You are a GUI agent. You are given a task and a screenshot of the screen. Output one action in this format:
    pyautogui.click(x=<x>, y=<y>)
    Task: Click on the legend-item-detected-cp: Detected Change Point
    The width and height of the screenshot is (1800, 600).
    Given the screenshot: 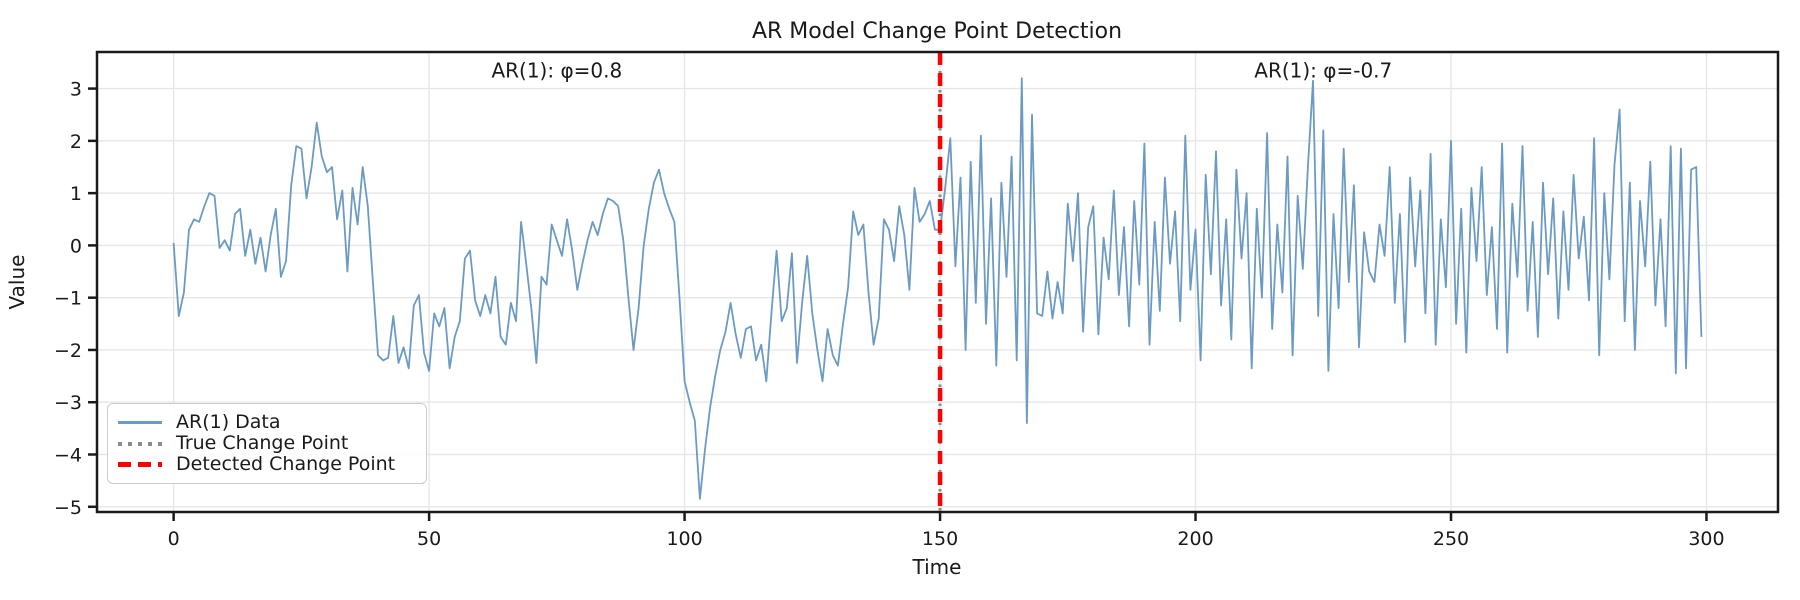 What is the action you would take?
    pyautogui.click(x=265, y=464)
    